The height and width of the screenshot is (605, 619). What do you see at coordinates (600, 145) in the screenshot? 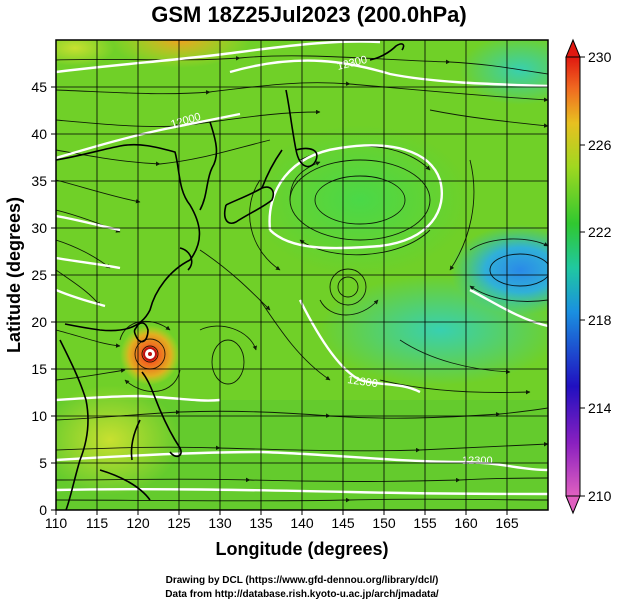
I see `colorbar-tick-label: 226` at bounding box center [600, 145].